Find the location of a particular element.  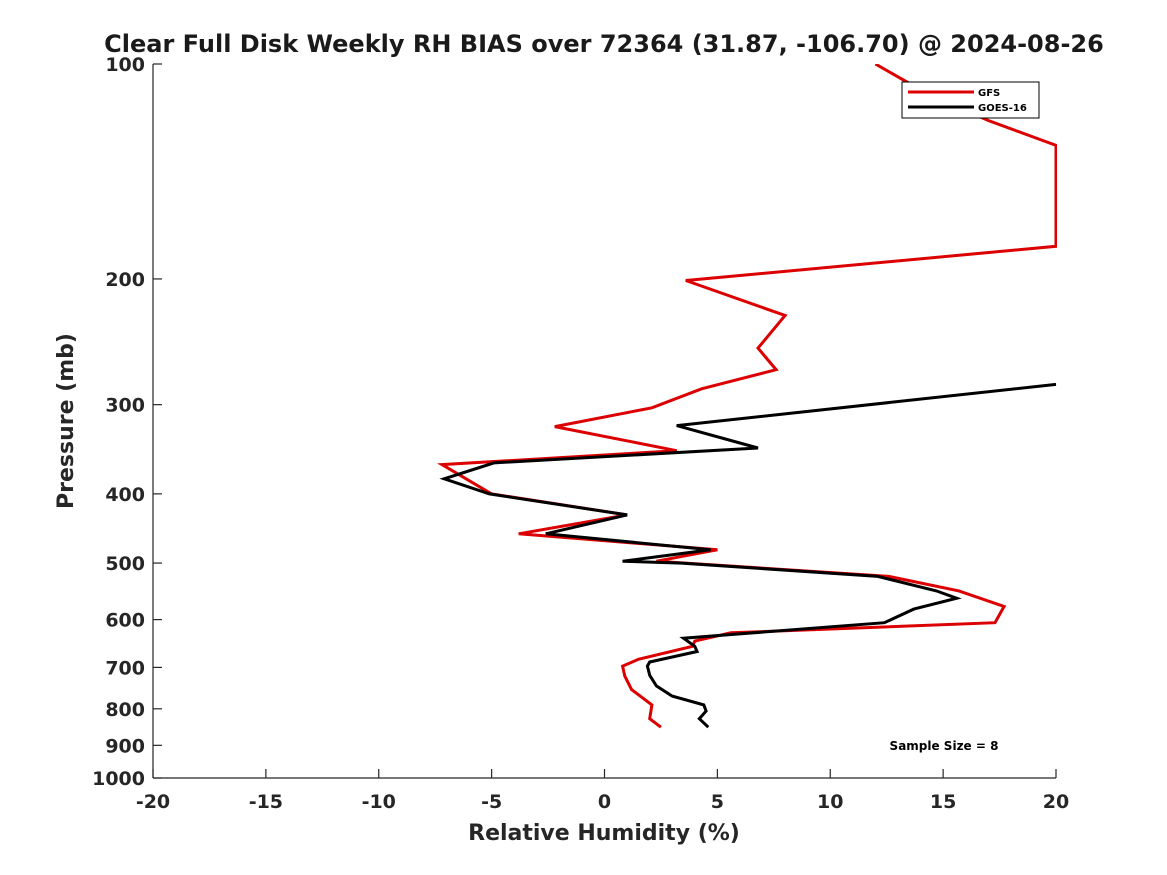

y-tick-label: 200 is located at coordinates (125, 280).